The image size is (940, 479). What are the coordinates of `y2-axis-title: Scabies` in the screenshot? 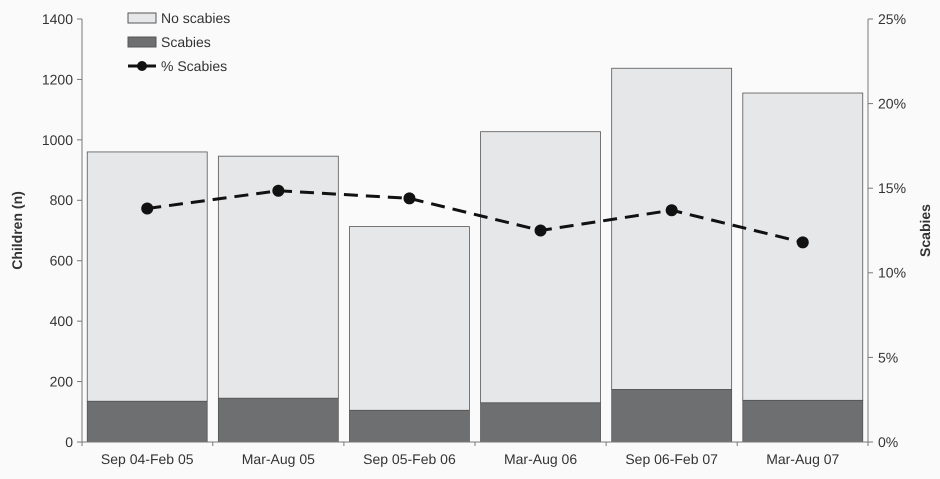 It's located at (925, 230).